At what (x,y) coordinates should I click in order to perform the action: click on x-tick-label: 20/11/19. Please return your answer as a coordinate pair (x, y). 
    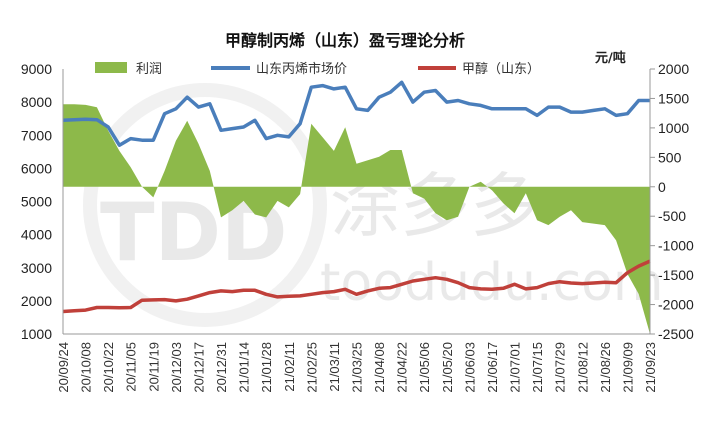
    Looking at the image, I should click on (153, 367).